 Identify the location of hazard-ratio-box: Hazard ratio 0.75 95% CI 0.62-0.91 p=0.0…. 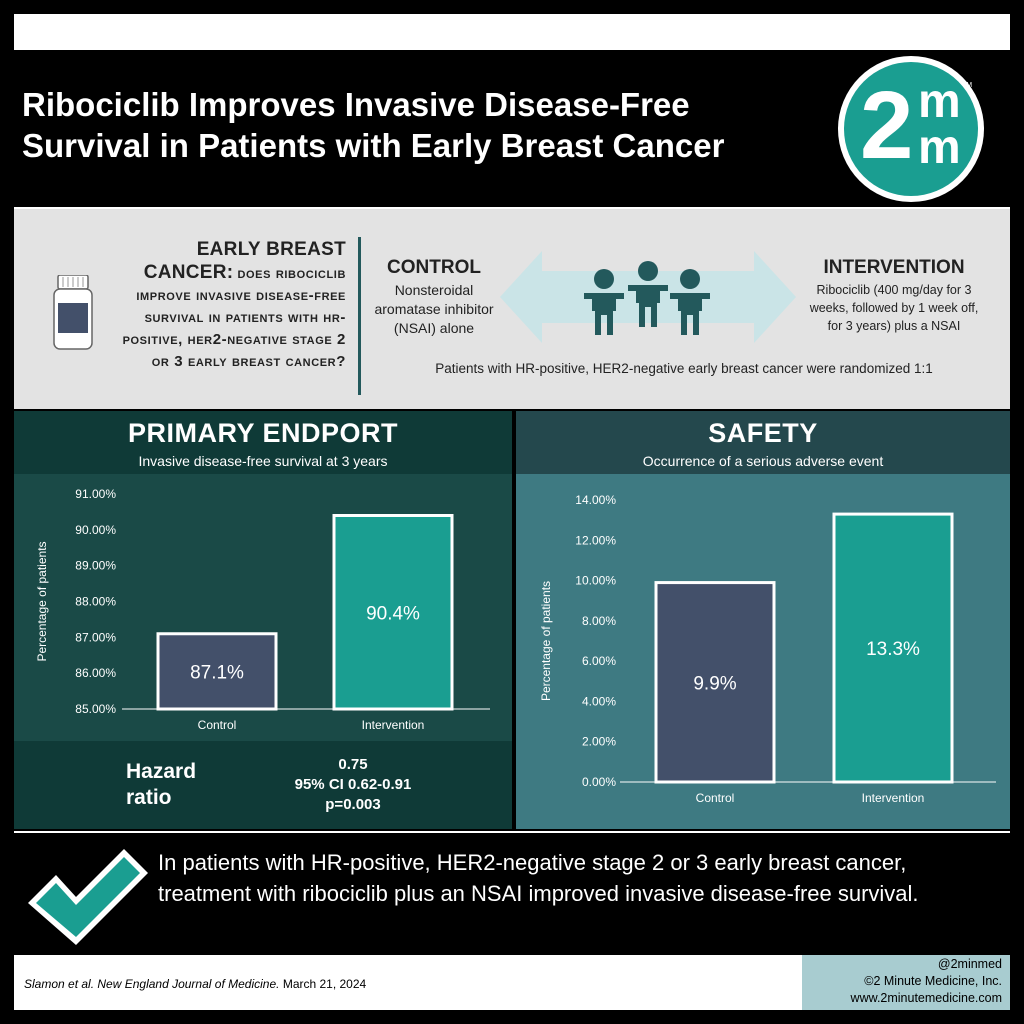
(263, 785).